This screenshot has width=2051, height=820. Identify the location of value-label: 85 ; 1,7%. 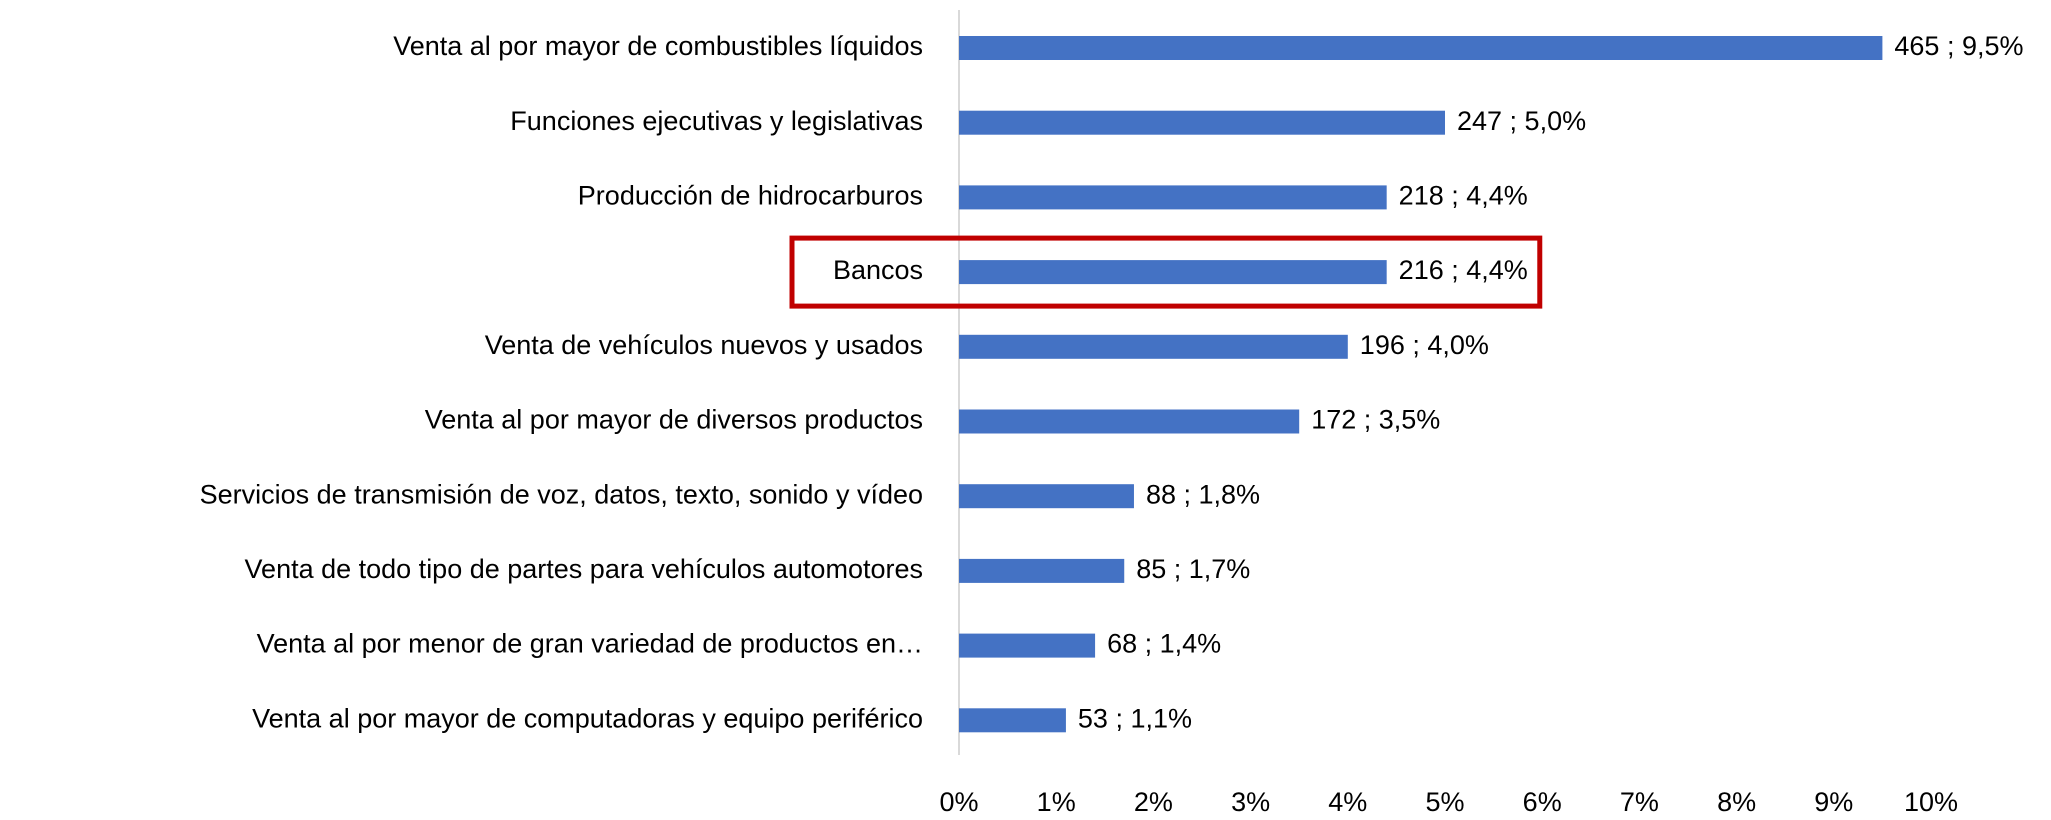
(1193, 569).